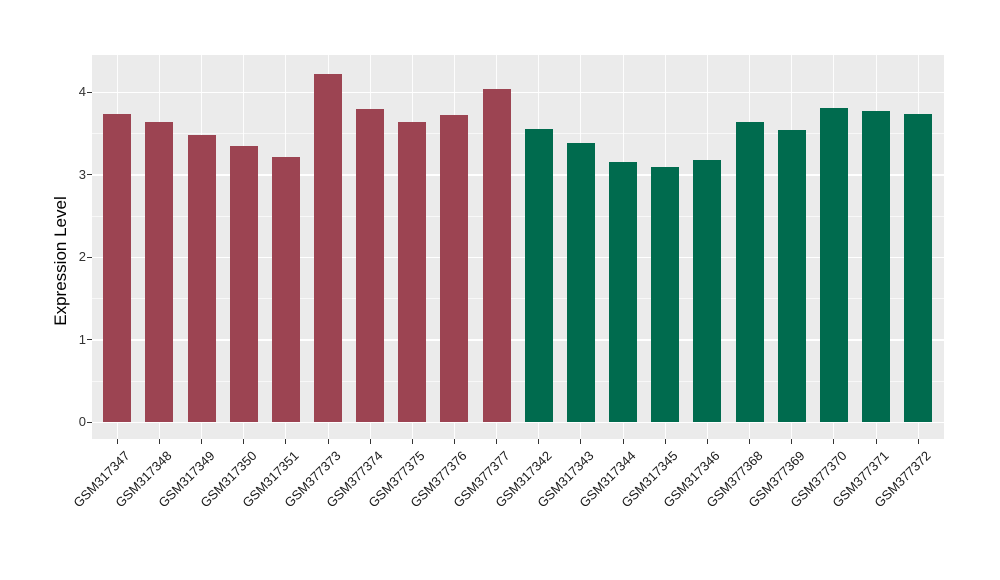  What do you see at coordinates (117, 268) in the screenshot?
I see `bar-GSM317347` at bounding box center [117, 268].